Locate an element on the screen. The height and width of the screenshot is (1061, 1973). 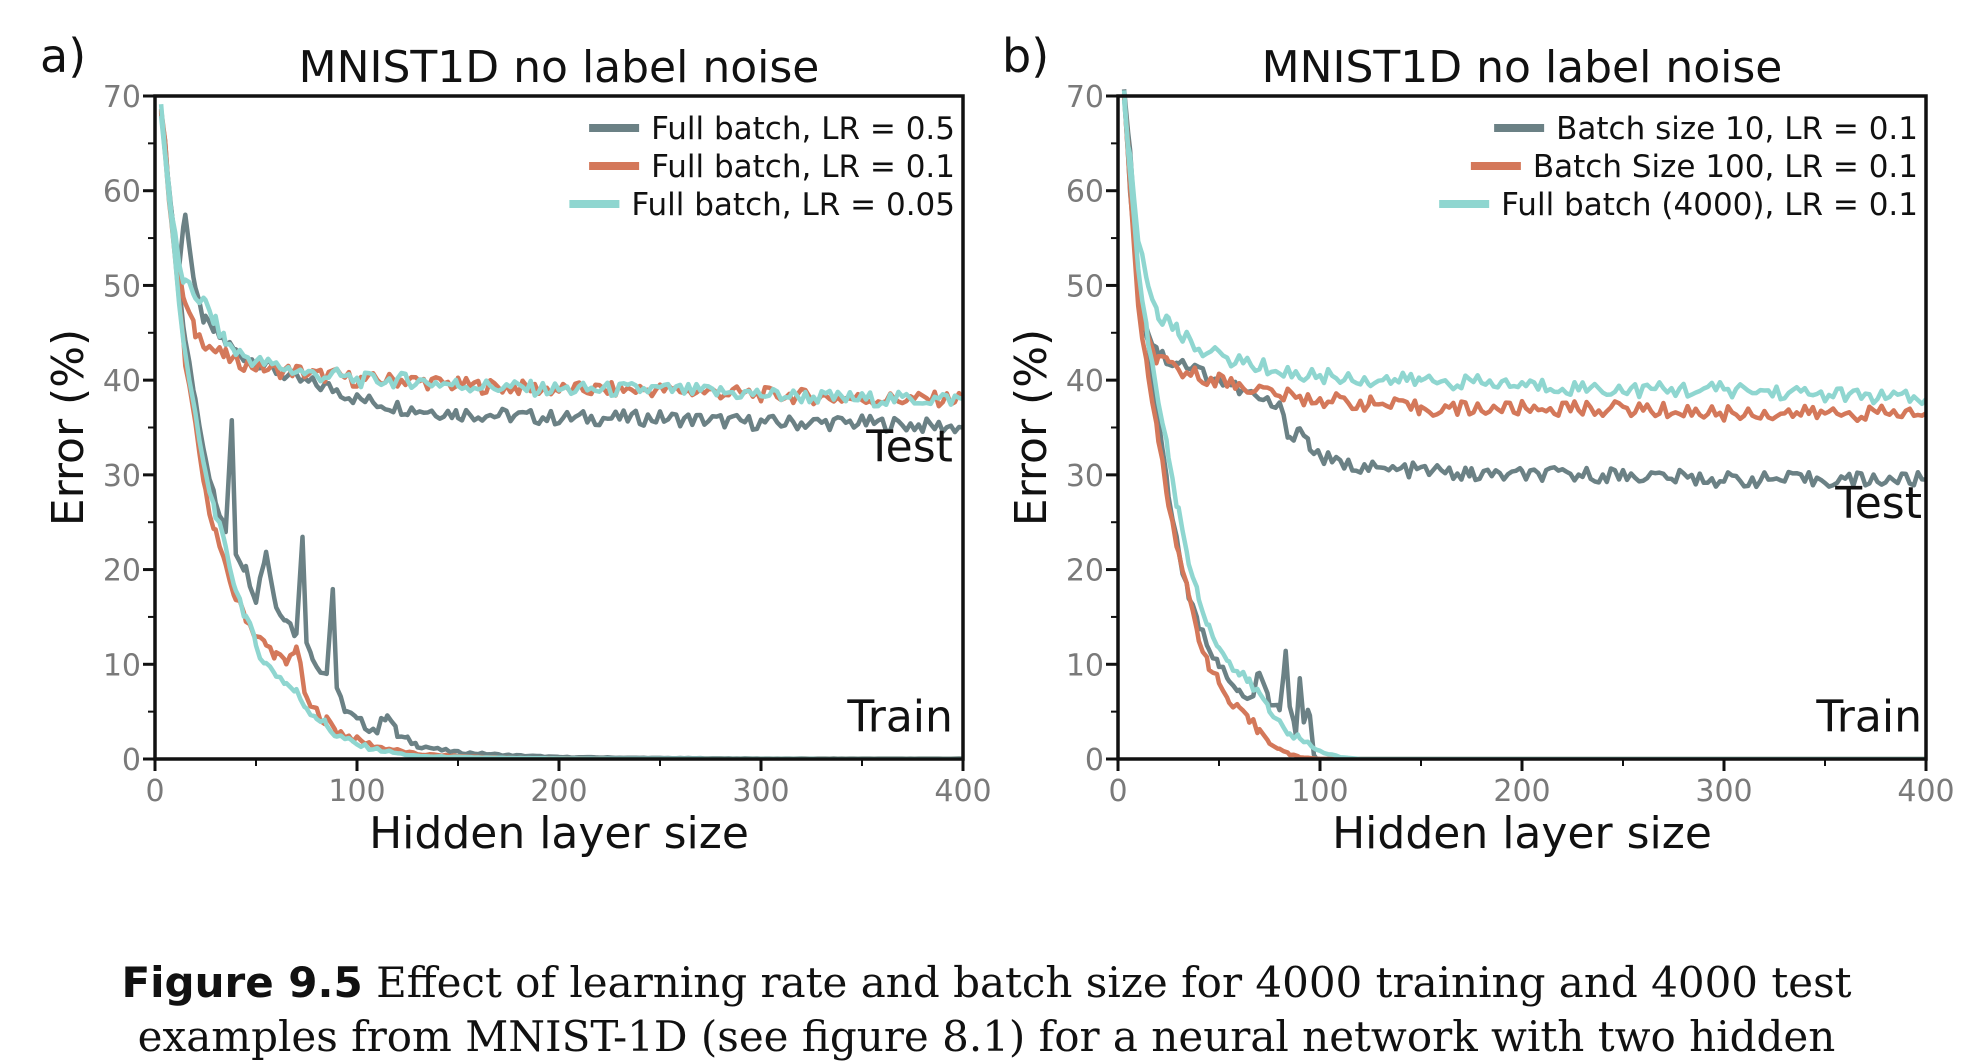
legend-entry-label: Full batch, LR = 0.1 is located at coordinates (803, 167).